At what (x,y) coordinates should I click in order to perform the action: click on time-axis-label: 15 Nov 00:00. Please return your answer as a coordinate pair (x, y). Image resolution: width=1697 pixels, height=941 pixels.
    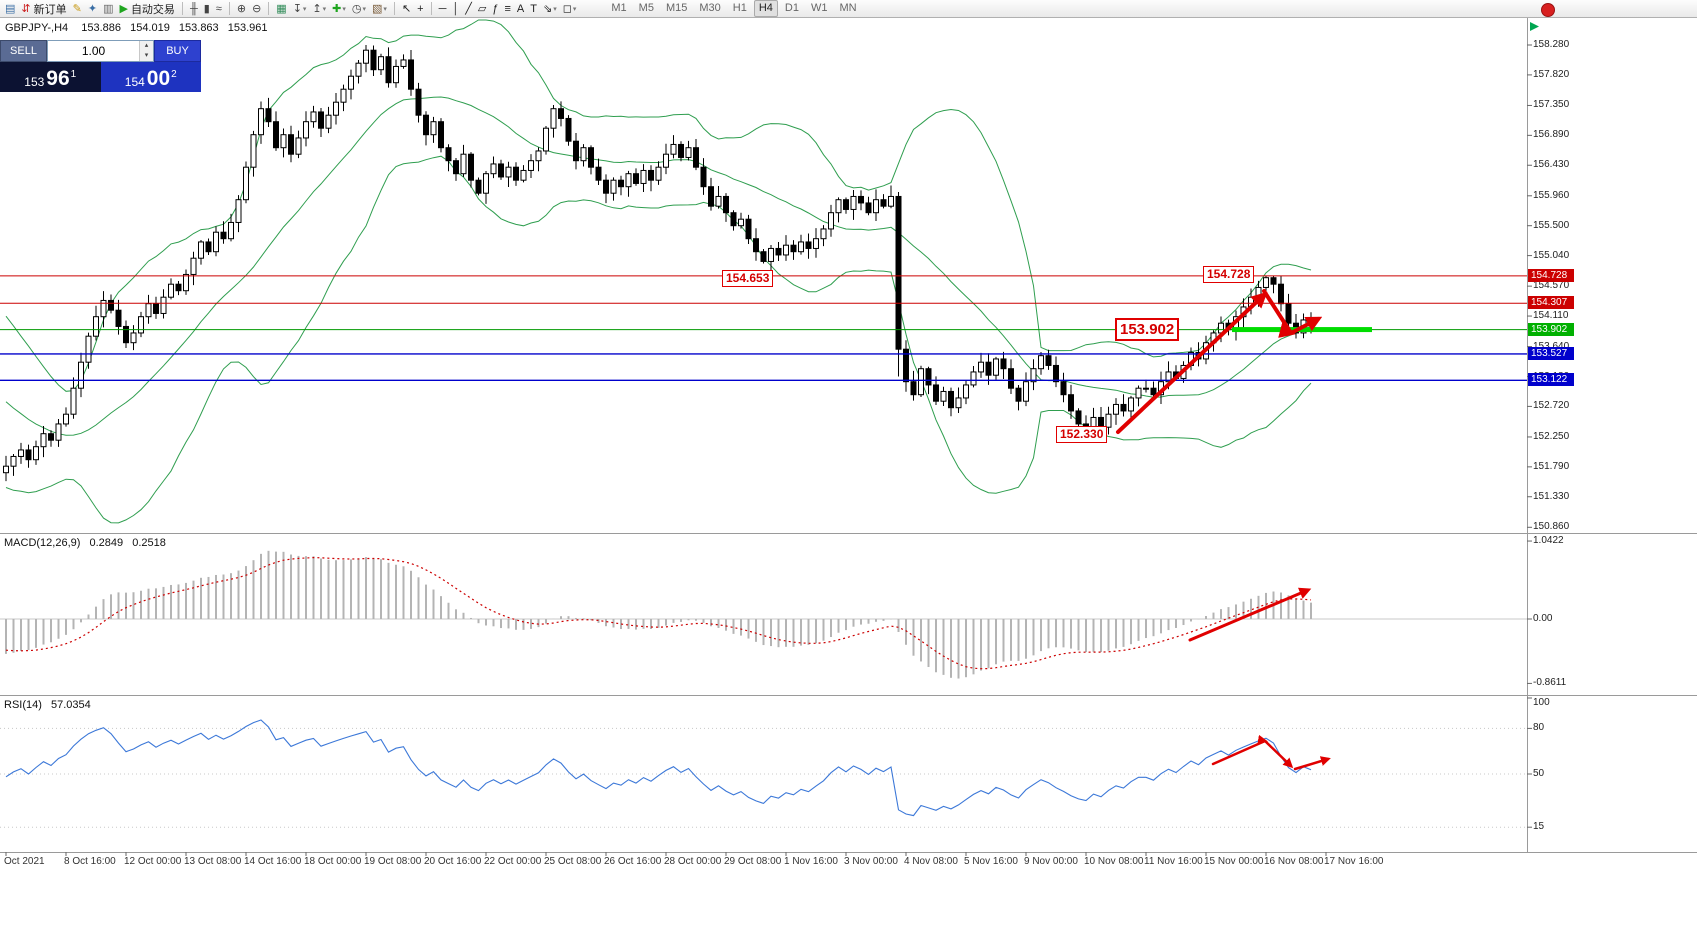
    Looking at the image, I should click on (1234, 861).